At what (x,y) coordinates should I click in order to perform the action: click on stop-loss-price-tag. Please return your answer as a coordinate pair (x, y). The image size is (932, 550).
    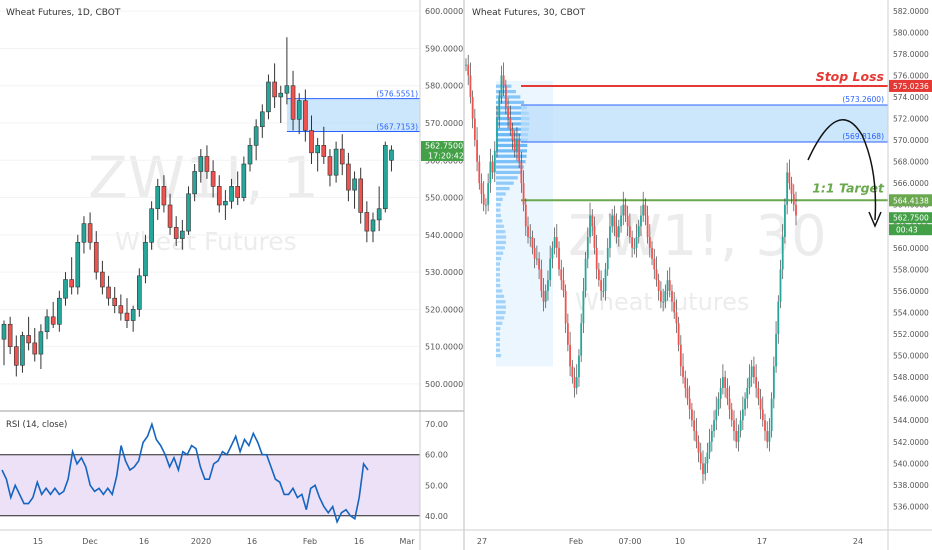
    Looking at the image, I should click on (910, 85).